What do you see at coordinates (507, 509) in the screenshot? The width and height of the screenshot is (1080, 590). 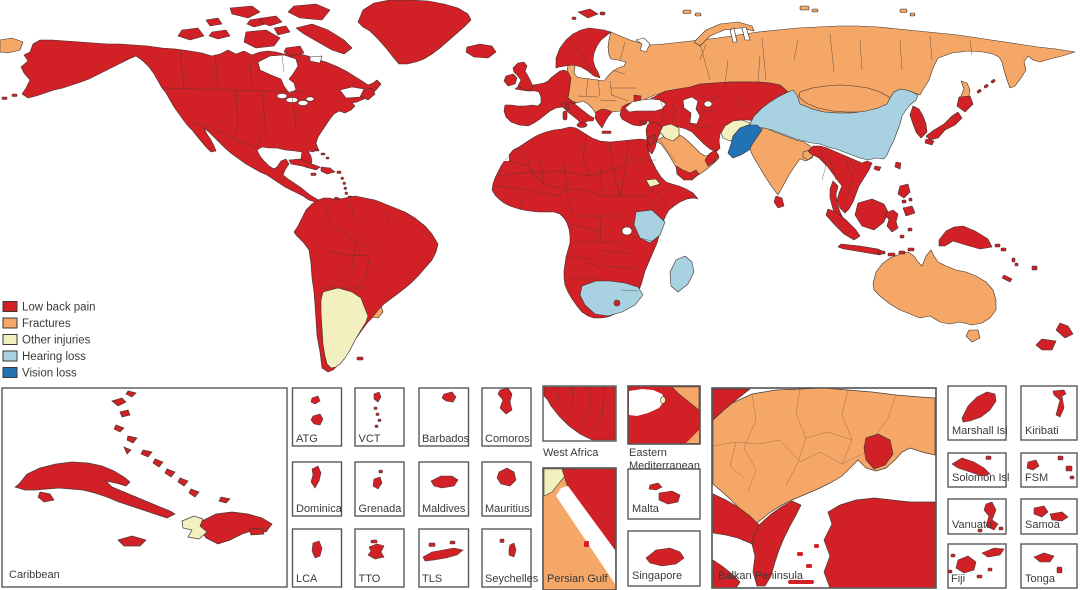 I see `svg-text: Mauritius` at bounding box center [507, 509].